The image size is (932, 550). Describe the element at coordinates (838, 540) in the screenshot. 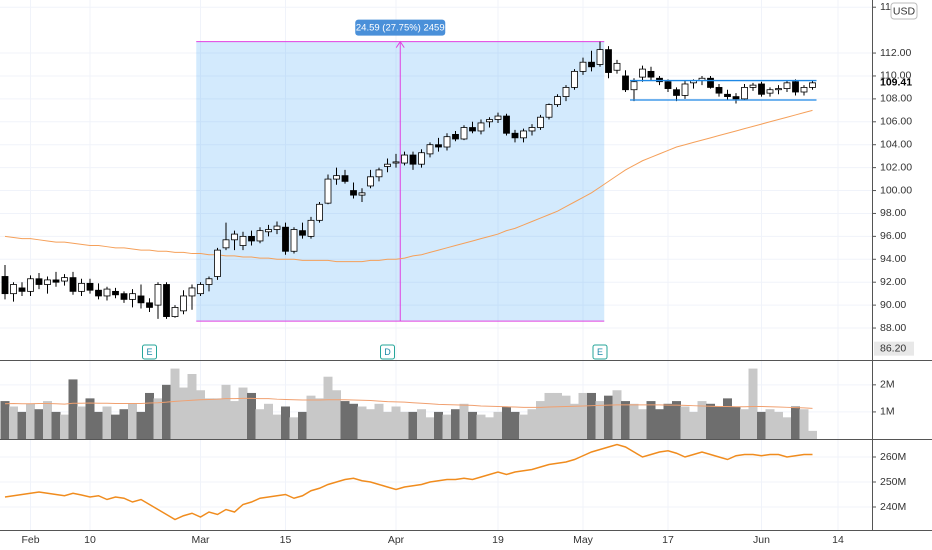

I see `x-tick-label: 14` at that location.